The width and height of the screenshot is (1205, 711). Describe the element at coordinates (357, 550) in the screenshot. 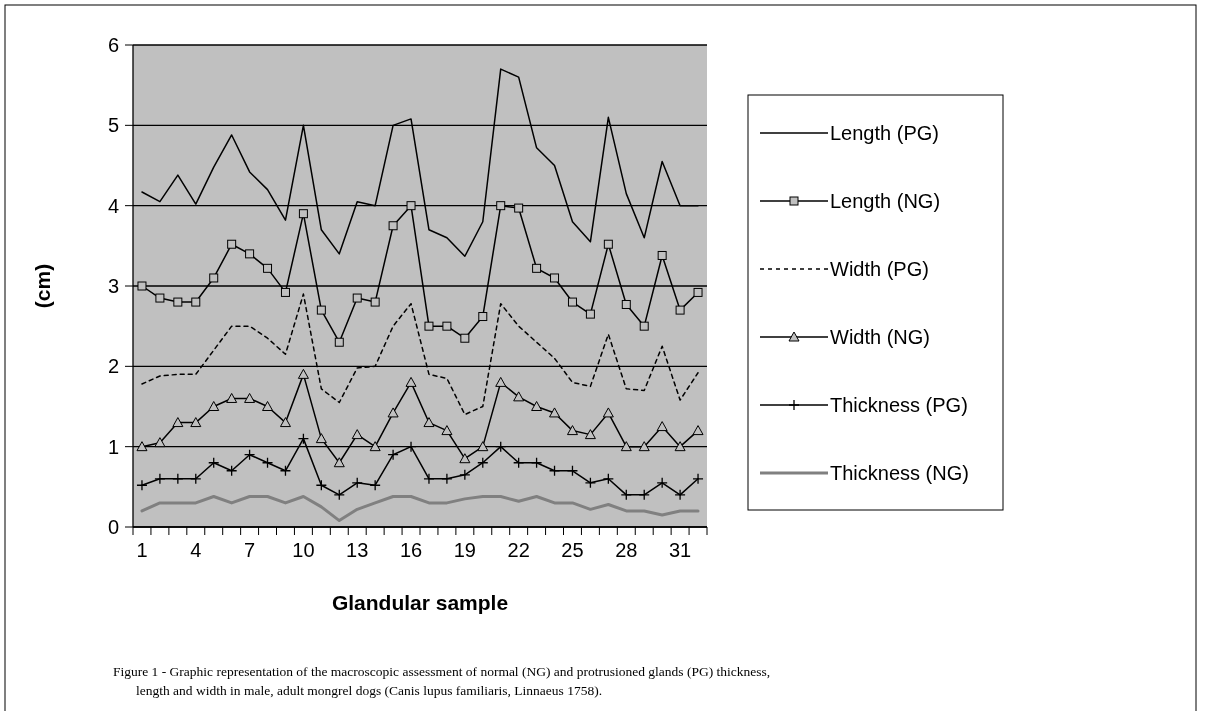

I see `x-tick-label: 13` at that location.